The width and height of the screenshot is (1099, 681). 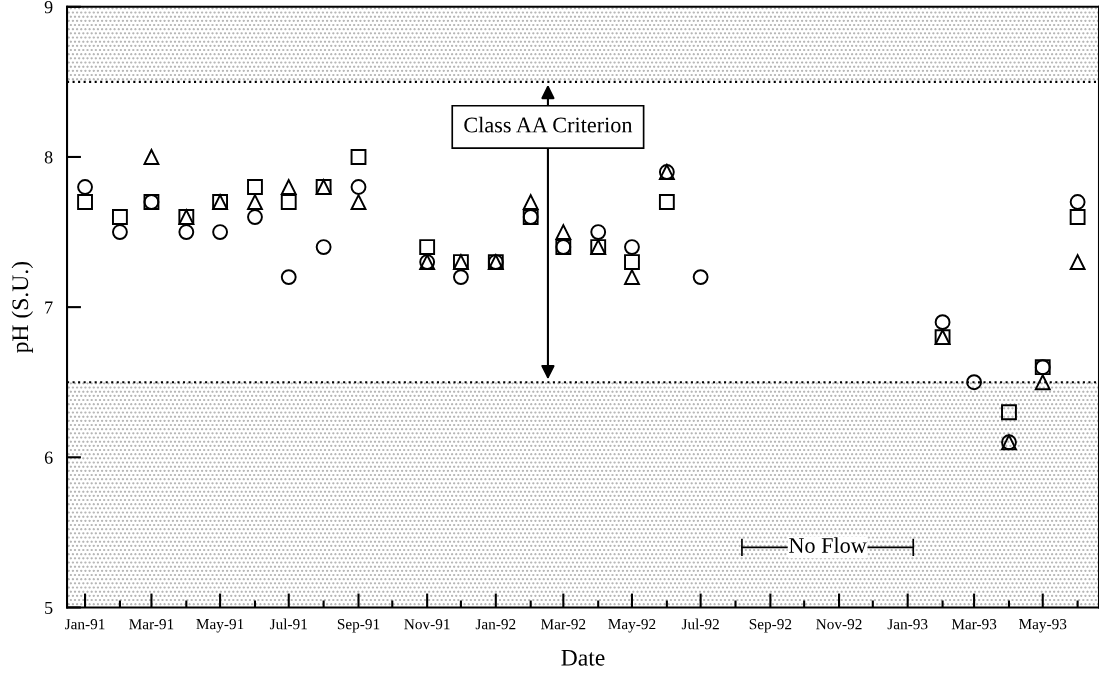 I want to click on y-tick-label: 6, so click(x=48, y=457).